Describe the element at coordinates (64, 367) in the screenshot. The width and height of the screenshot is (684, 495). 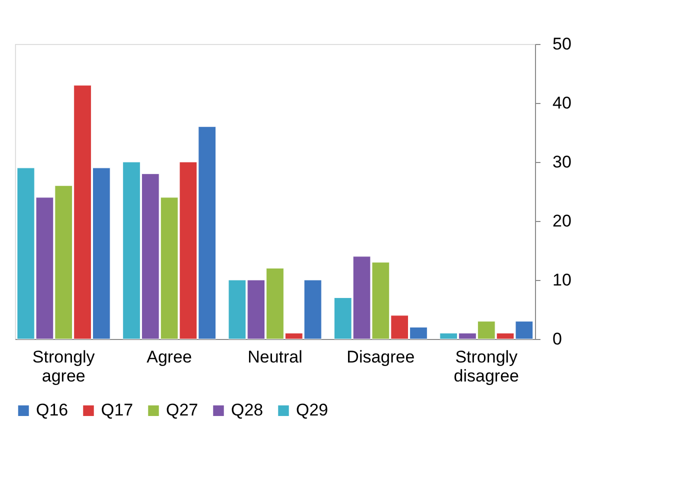
I see `x-tick-label: Strongly agree` at that location.